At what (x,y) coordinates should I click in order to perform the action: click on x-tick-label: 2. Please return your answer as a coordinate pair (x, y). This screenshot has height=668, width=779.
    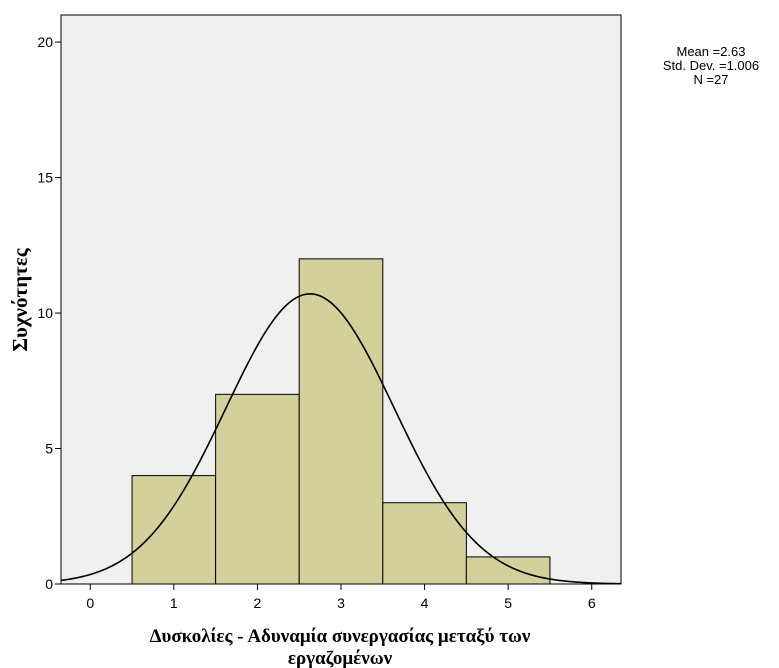
    Looking at the image, I should click on (258, 603).